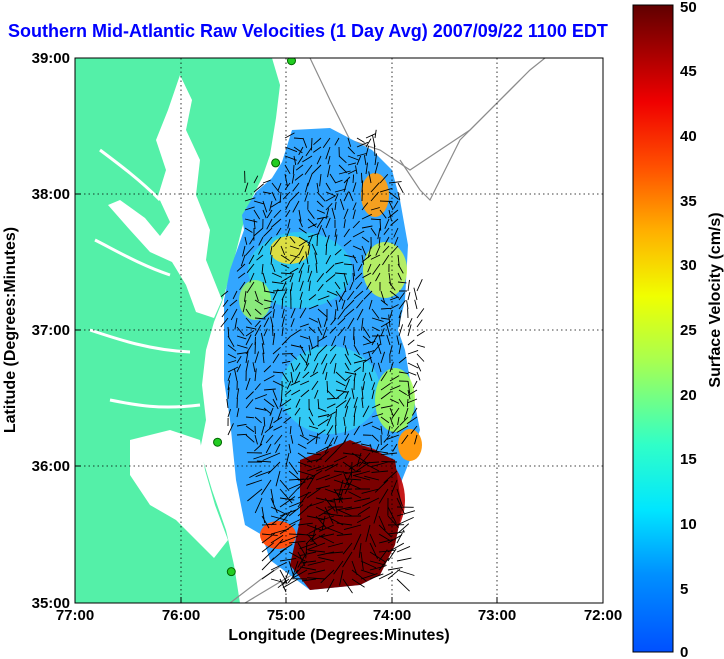  What do you see at coordinates (715, 299) in the screenshot?
I see `colorbar-label: Surface Velocity (cm/s)` at bounding box center [715, 299].